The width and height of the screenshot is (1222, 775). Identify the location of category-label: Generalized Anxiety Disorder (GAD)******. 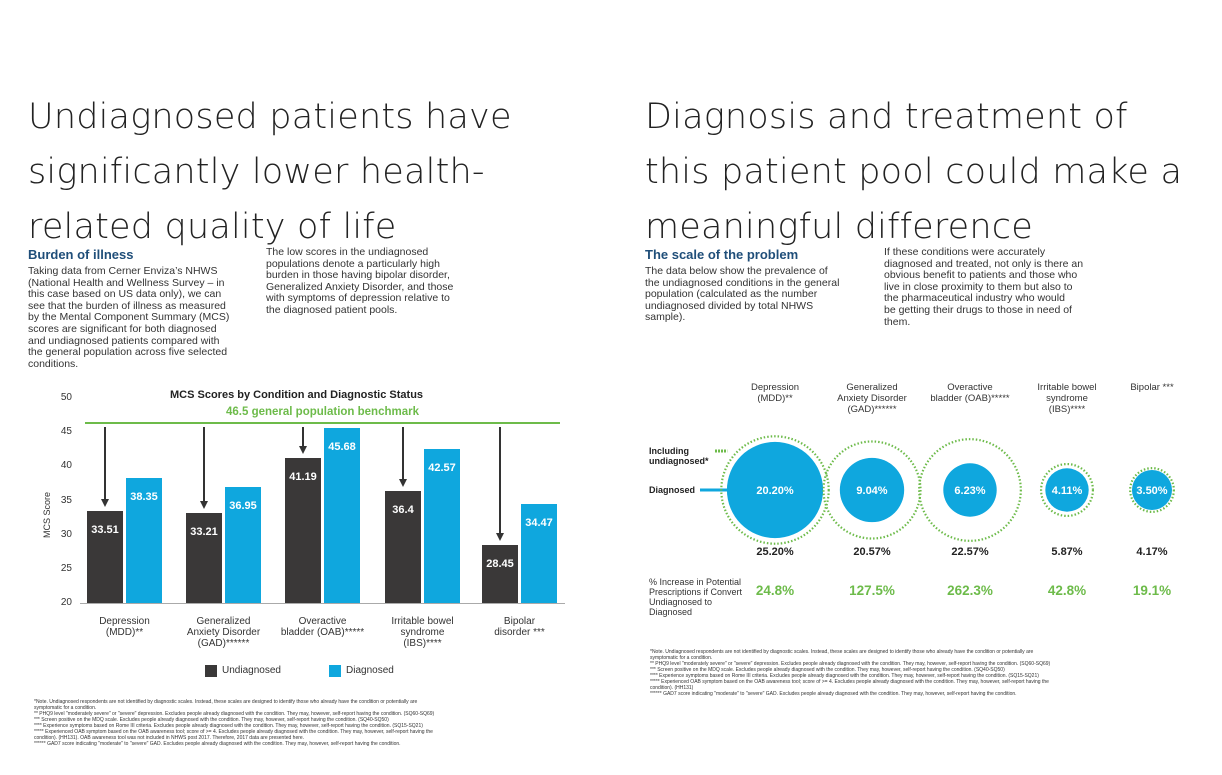
(223, 632).